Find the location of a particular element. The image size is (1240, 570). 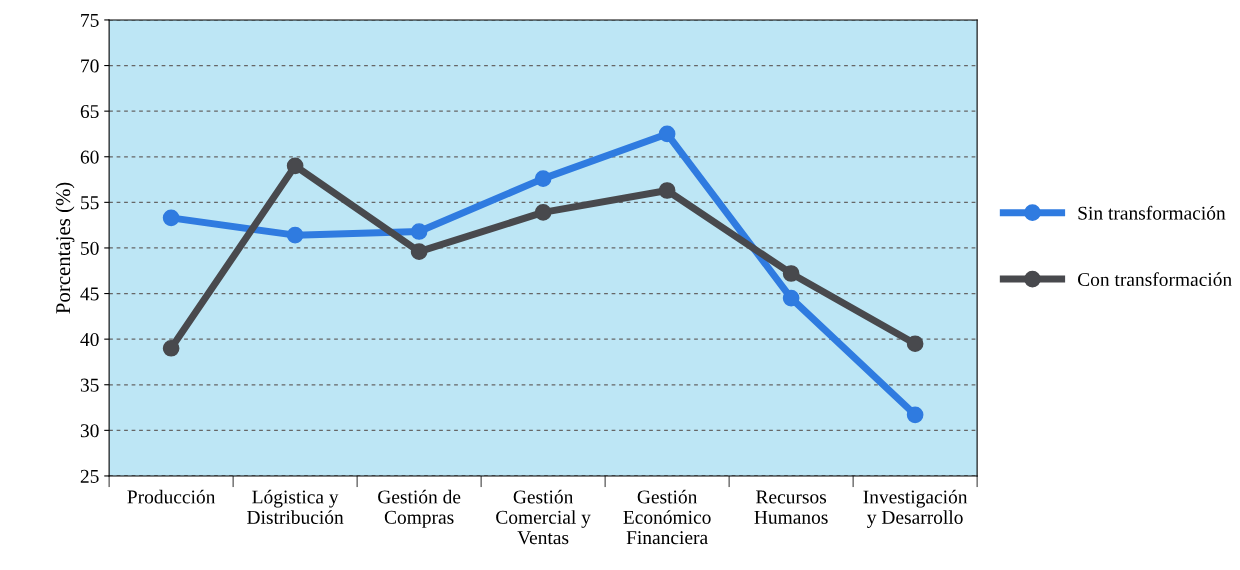

y-tick-label: 65 is located at coordinates (89, 112).